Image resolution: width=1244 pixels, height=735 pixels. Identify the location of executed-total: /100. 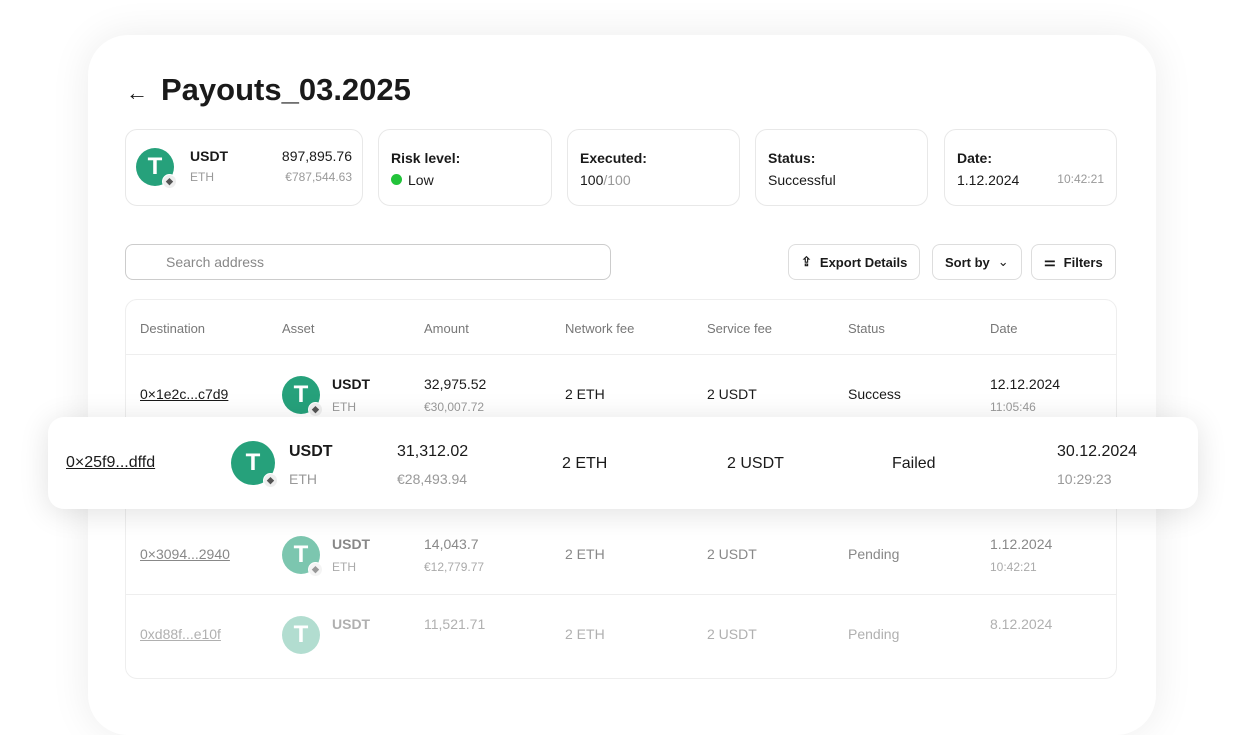
(617, 180).